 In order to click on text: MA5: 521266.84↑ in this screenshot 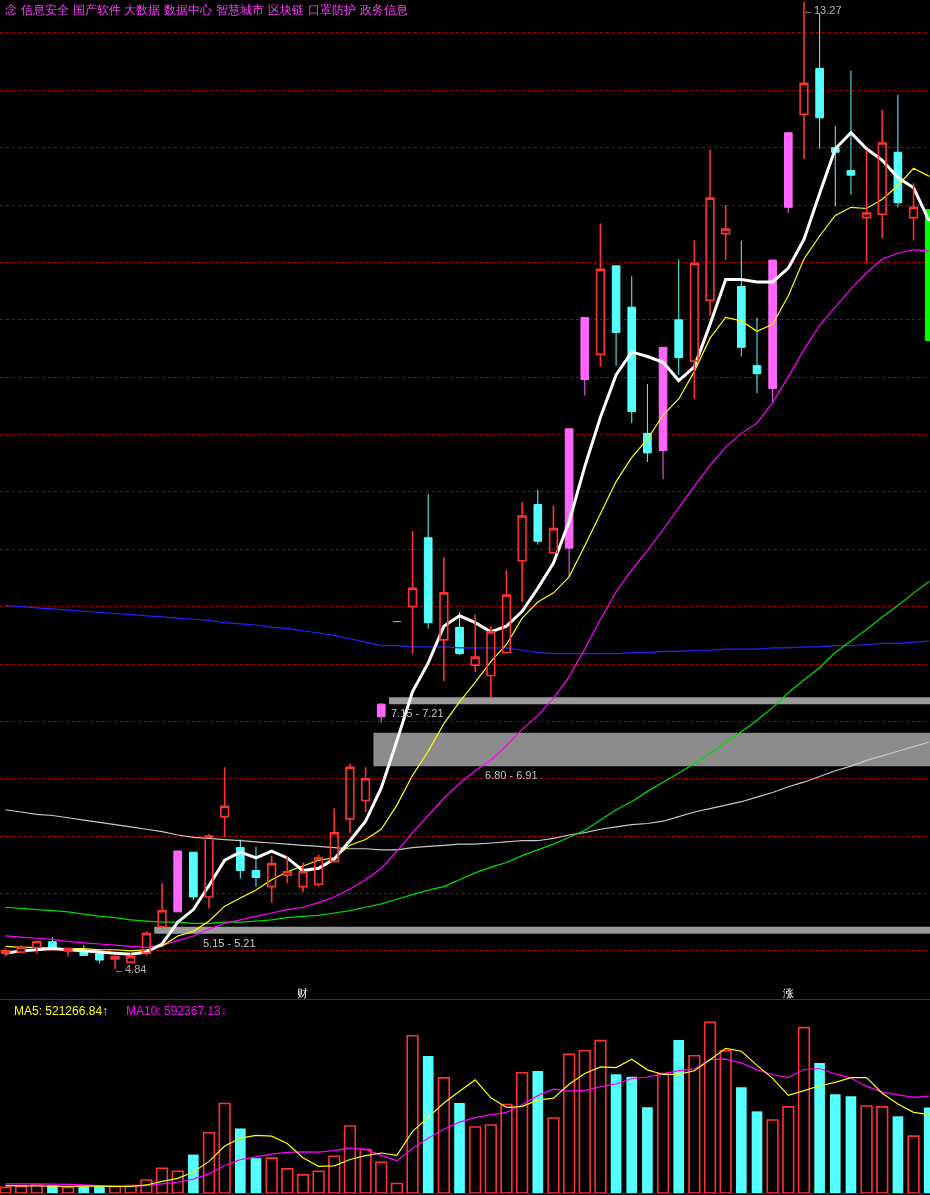, I will do `click(61, 1011)`.